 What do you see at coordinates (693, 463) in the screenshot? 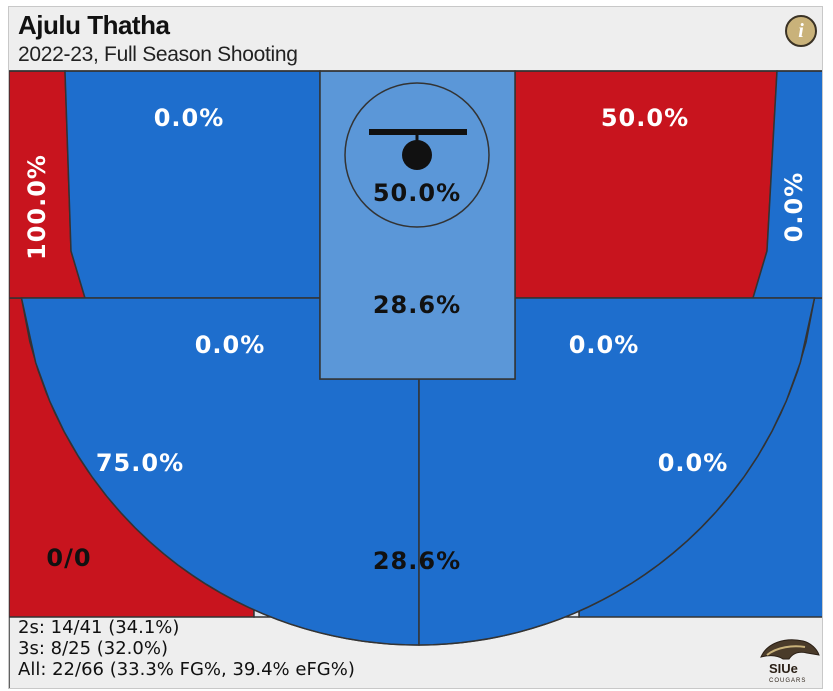
I see `label-right-wing-three: 0.0%` at bounding box center [693, 463].